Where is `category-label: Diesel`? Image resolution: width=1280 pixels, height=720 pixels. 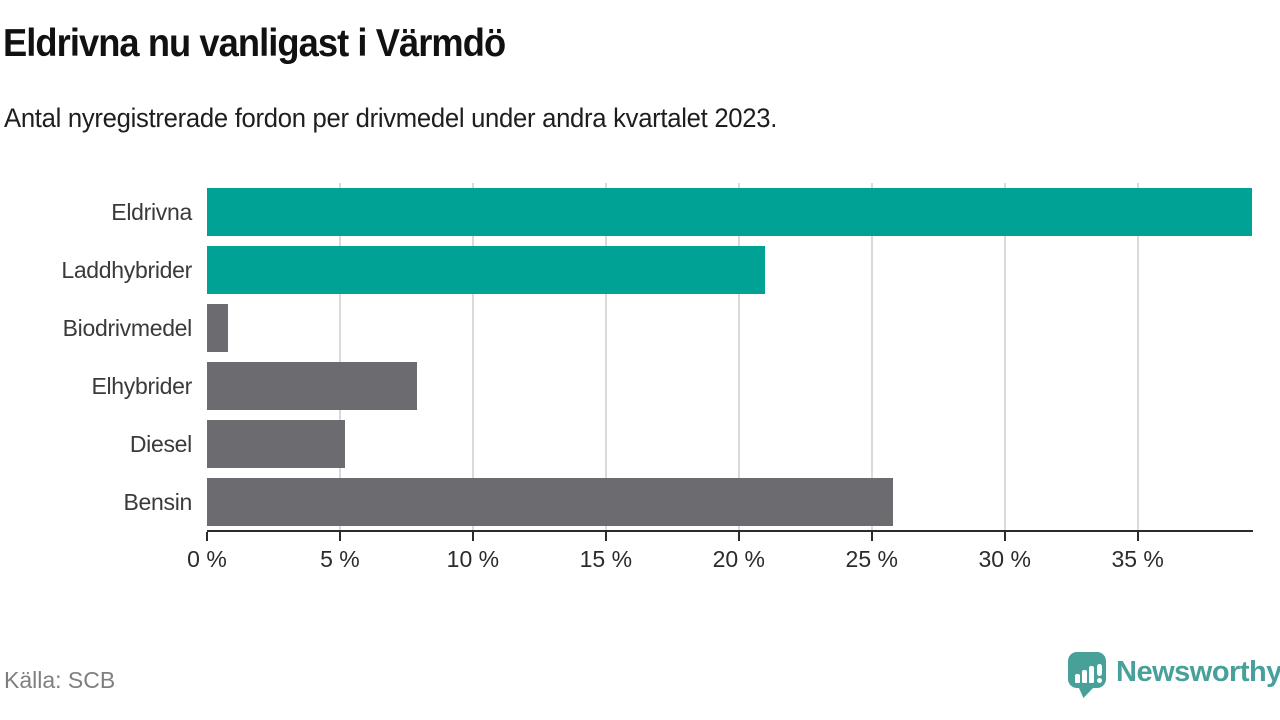
category-label: Diesel is located at coordinates (160, 444).